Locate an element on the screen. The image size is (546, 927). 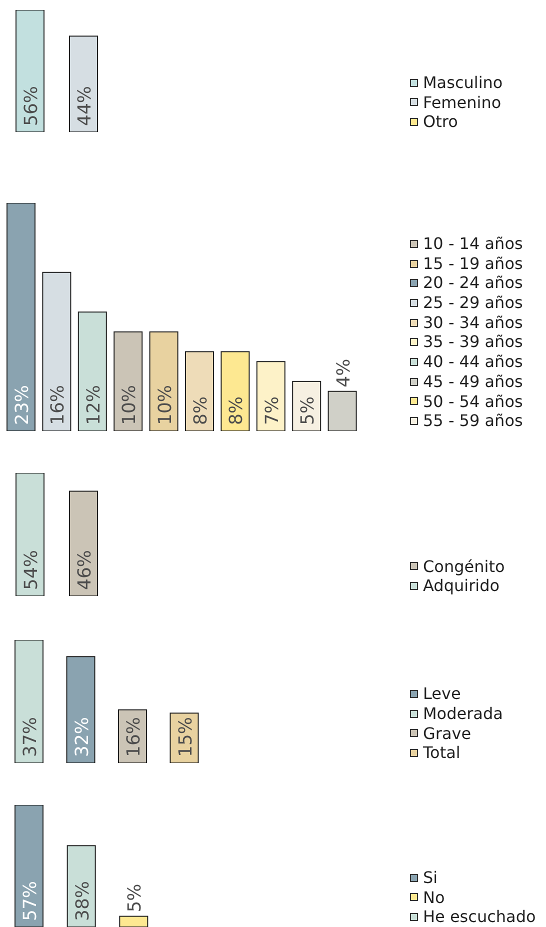
data-label: 44% is located at coordinates (85, 106).